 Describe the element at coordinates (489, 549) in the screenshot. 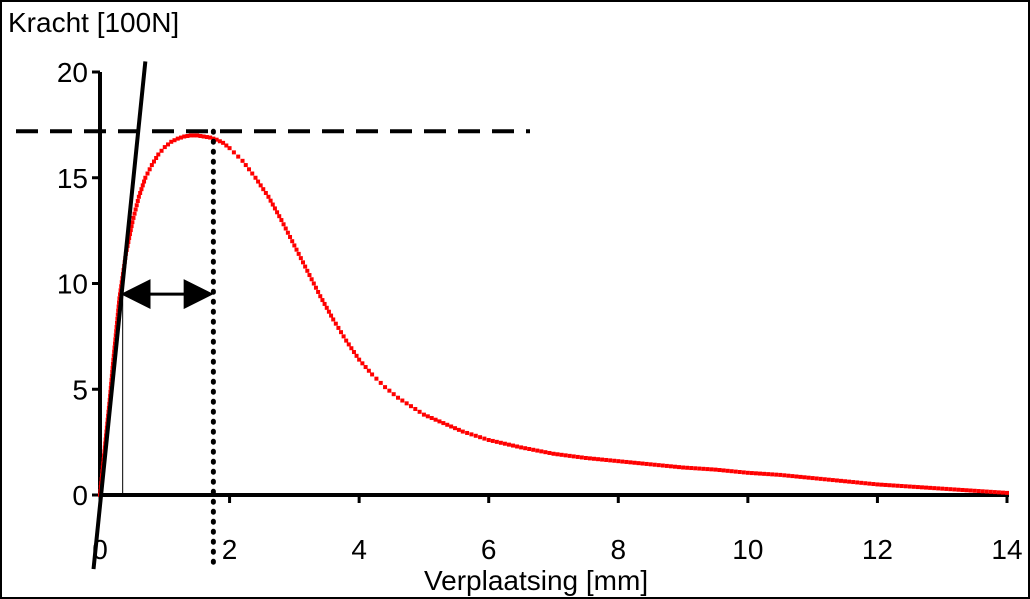

I see `x-tick-label: 6` at that location.